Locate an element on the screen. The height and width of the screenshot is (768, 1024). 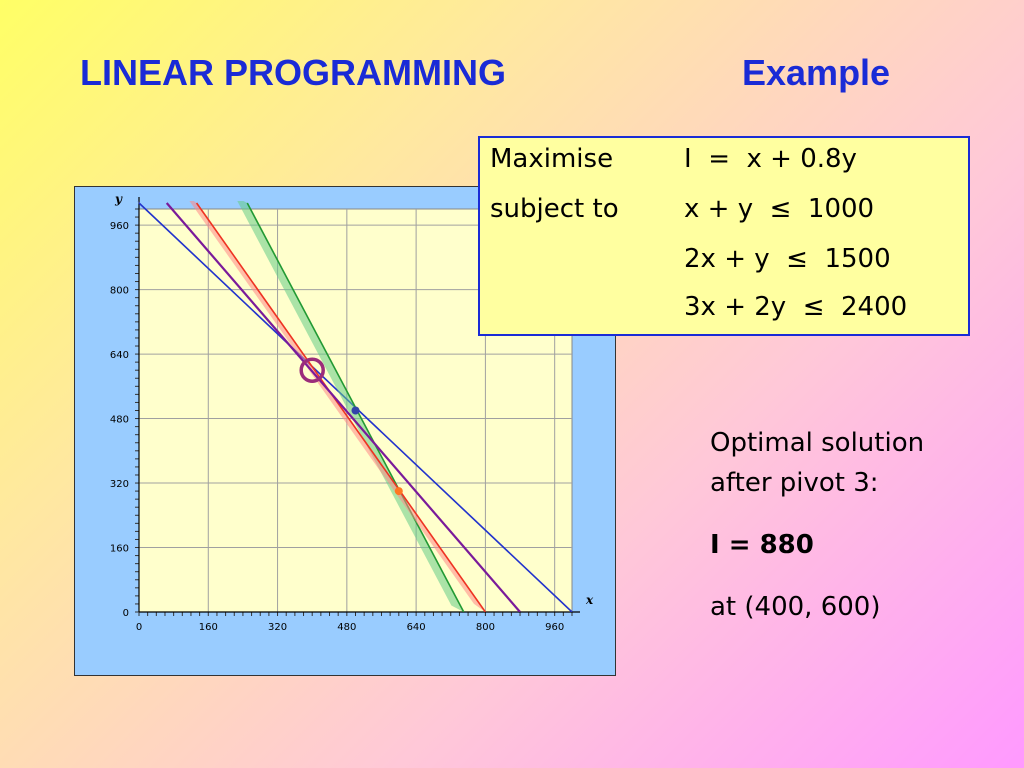
x-tick-label: 960 is located at coordinates (554, 627).